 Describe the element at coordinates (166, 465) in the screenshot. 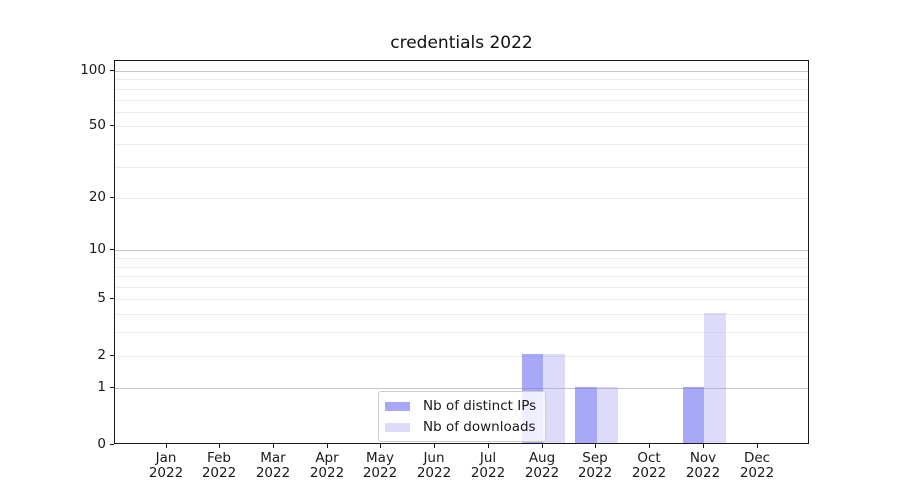

I see `x-tick-label: Jan 2022` at that location.